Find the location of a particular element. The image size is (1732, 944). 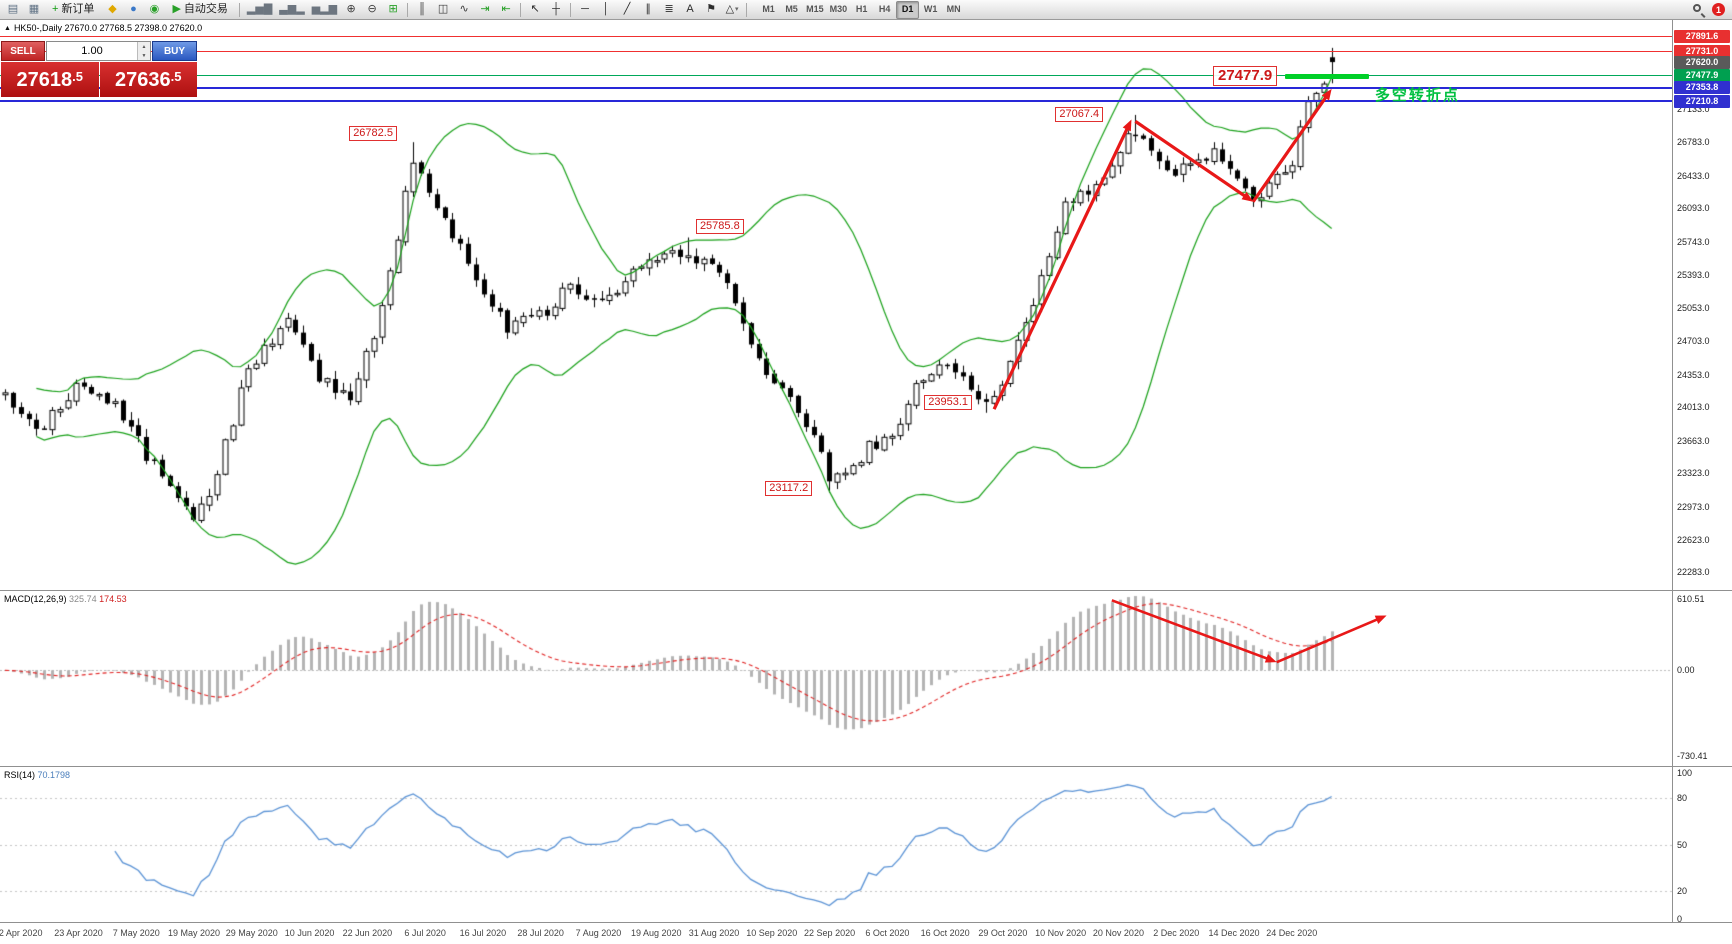

text-tool-icon: A is located at coordinates (690, 9).